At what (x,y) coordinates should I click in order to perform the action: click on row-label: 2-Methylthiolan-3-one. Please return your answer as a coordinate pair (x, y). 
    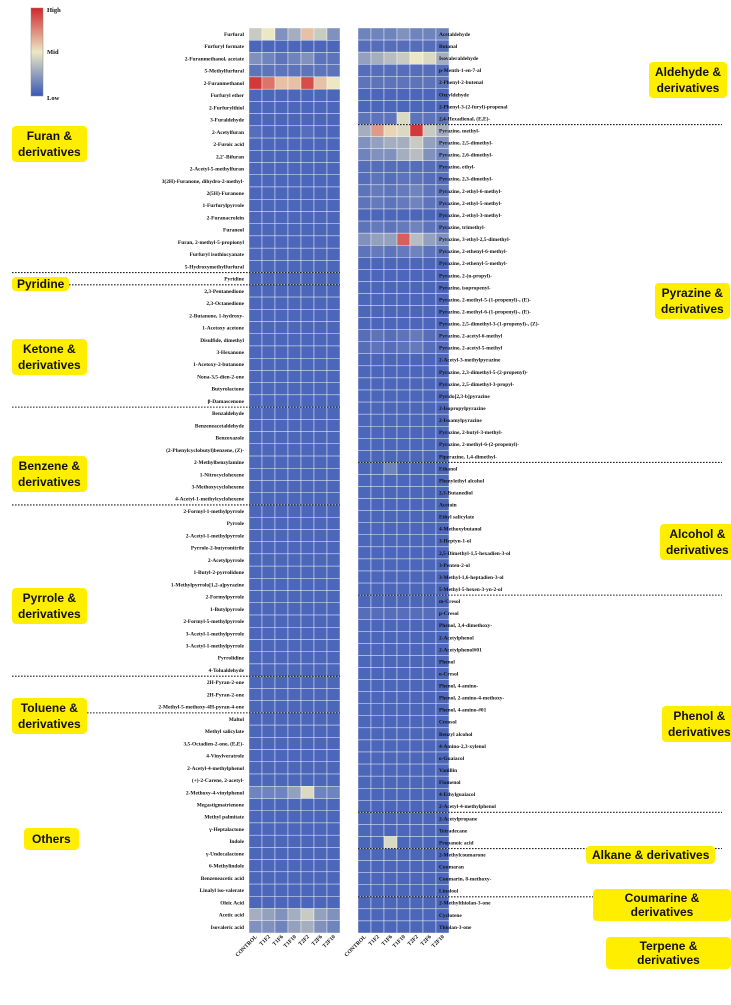
    Looking at the image, I should click on (465, 904).